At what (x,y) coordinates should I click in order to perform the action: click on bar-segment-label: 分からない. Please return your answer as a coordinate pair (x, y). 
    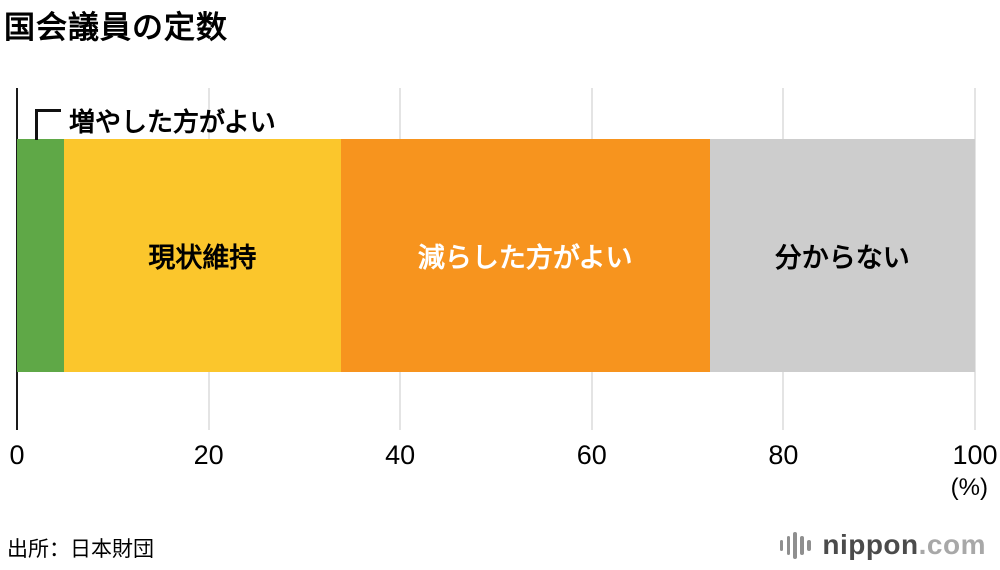
    Looking at the image, I should click on (842, 258).